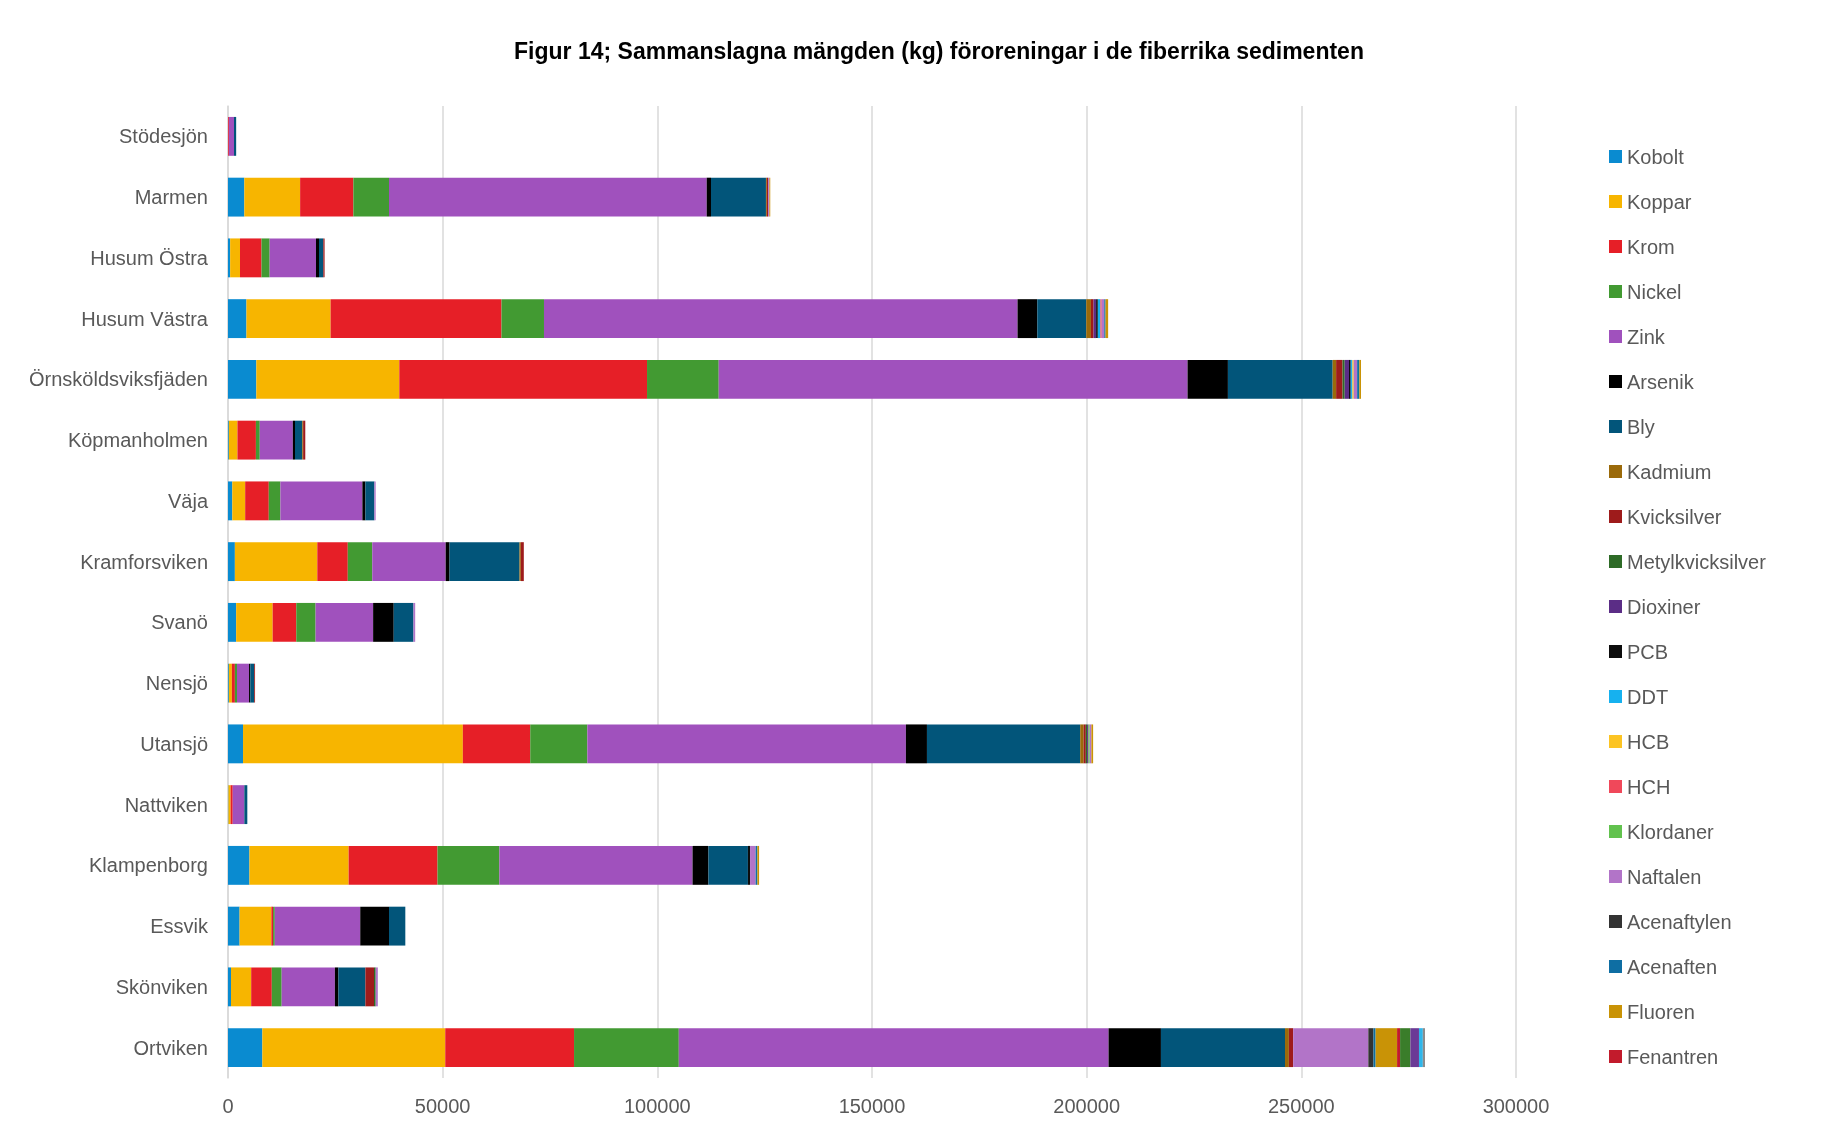  I want to click on legend-label: Metylkvicksilver, so click(1697, 561).